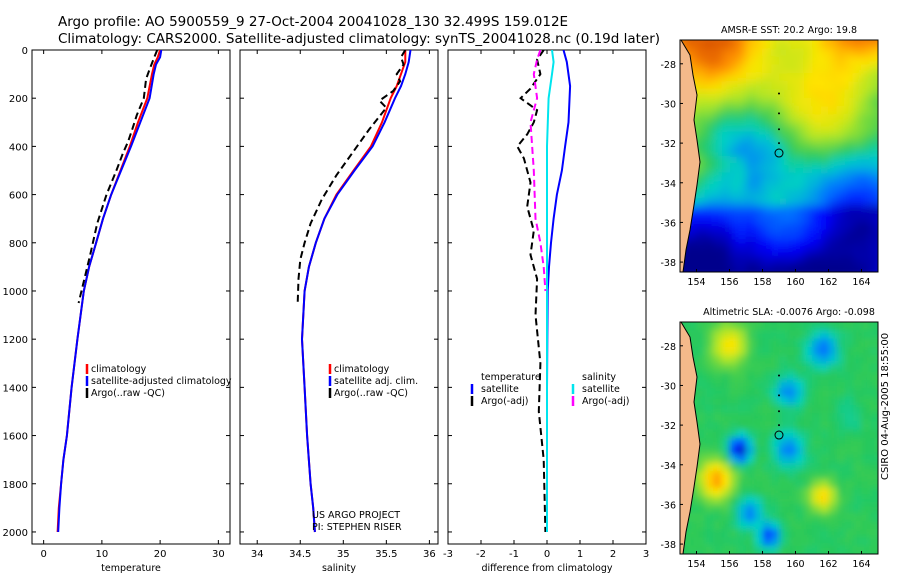 Image resolution: width=900 pixels, height=580 pixels. Describe the element at coordinates (690, 438) in the screenshot. I see `sla_map-land` at that location.